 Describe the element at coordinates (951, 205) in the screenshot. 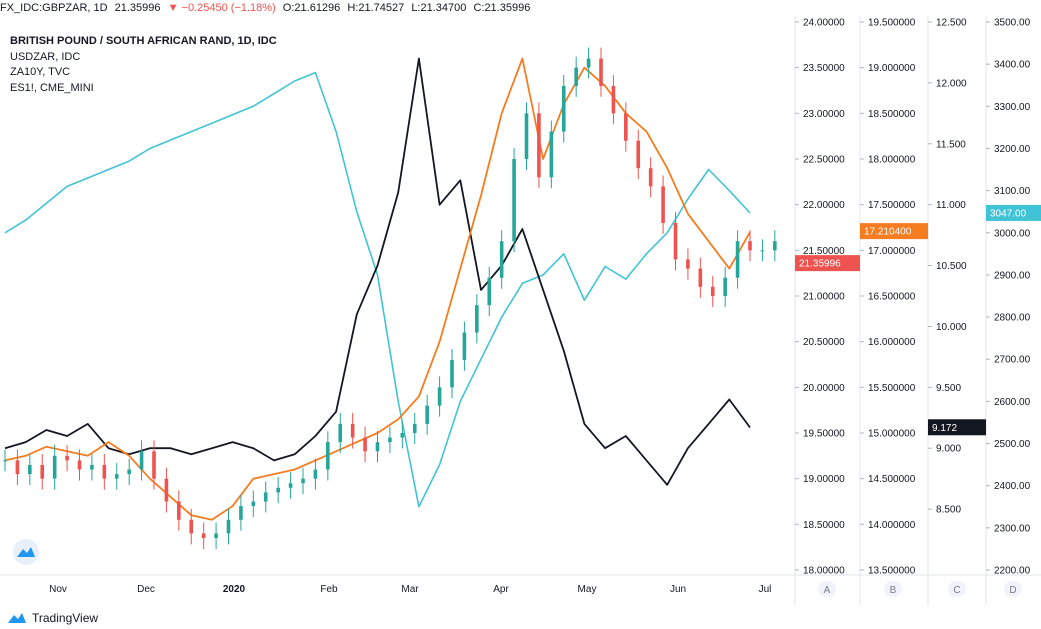

I see `axis-c-tick-label: 11.000` at that location.